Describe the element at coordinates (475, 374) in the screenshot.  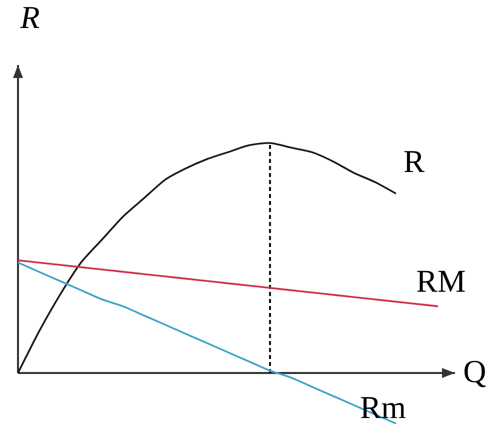
I see `x-axis-title: Q` at that location.